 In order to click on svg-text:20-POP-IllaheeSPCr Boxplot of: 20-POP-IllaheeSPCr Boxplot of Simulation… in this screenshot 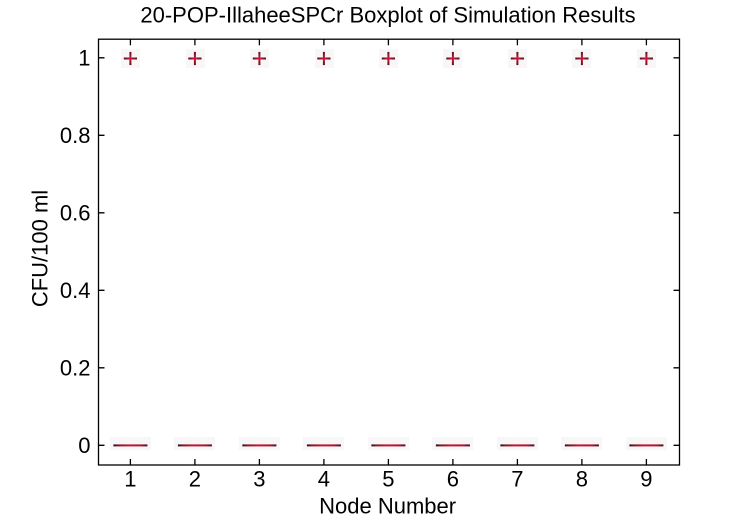, I will do `click(387, 15)`.